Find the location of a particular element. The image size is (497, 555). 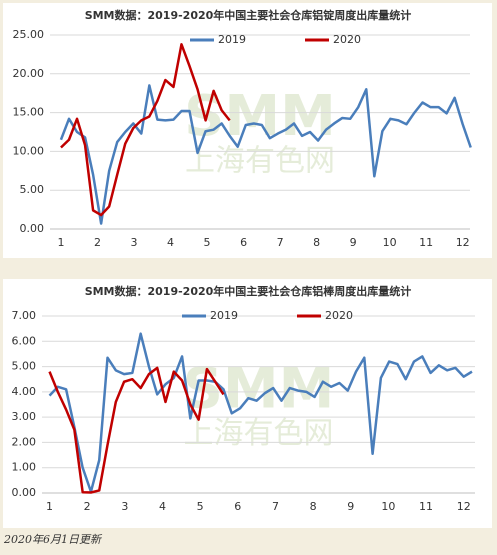

chart-title: SMM数据：2019-2020年中国主要社会仓库铝锭周度出库量统计 is located at coordinates (248, 15).